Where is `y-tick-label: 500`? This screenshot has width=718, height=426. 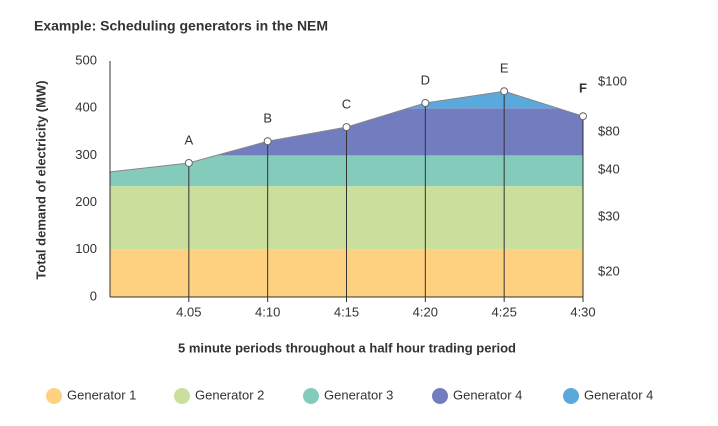
y-tick-label: 500 is located at coordinates (86, 59).